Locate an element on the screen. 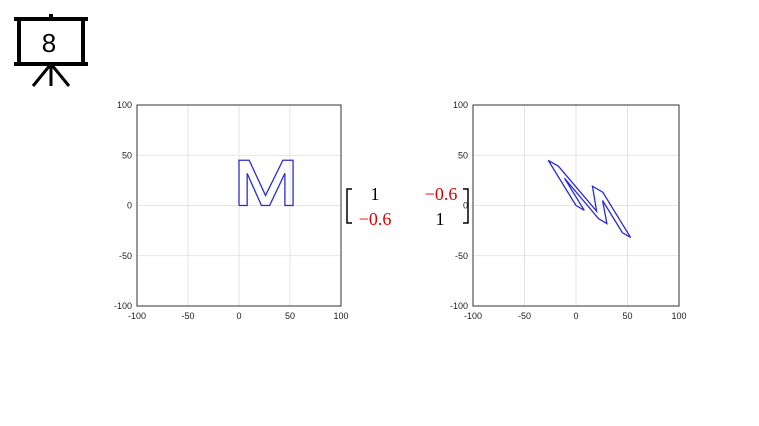 The width and height of the screenshot is (759, 426). slide-icon: 8 is located at coordinates (51, 50).